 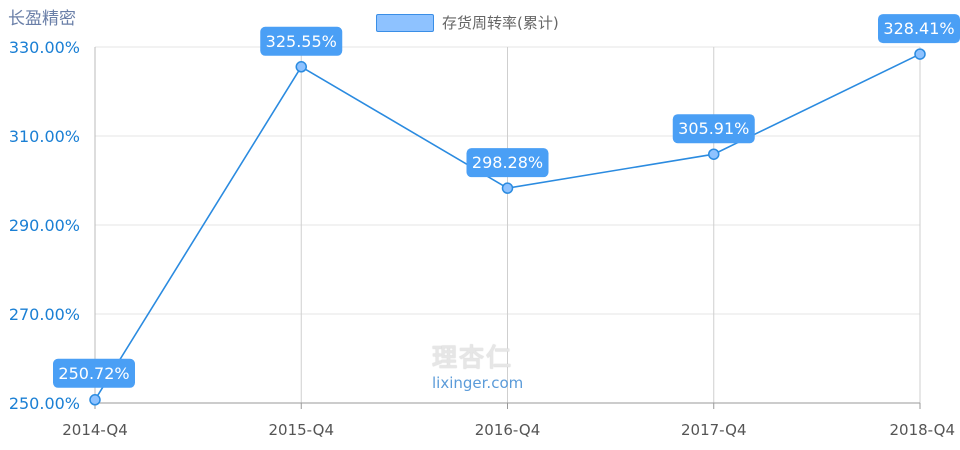 I want to click on y-tick-label: 330.00%, so click(x=44, y=47).